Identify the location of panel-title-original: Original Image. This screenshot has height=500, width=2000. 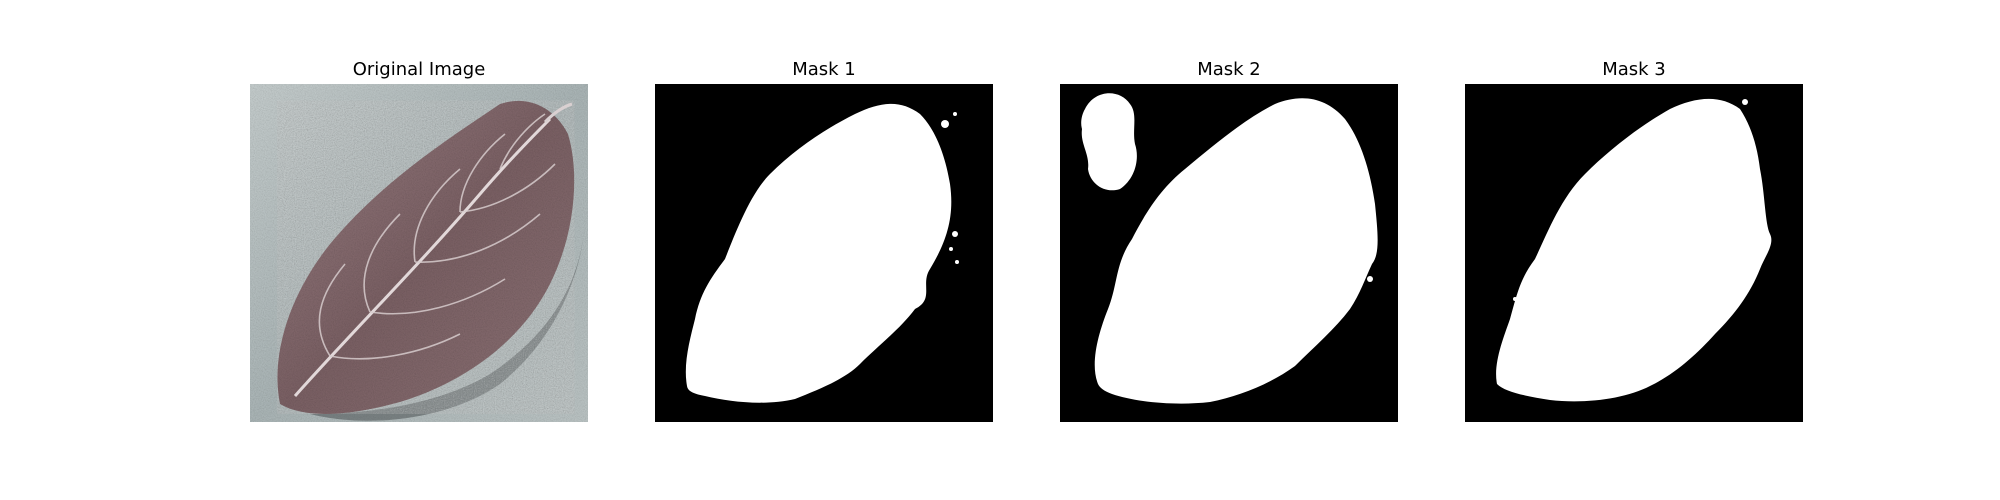
(419, 69).